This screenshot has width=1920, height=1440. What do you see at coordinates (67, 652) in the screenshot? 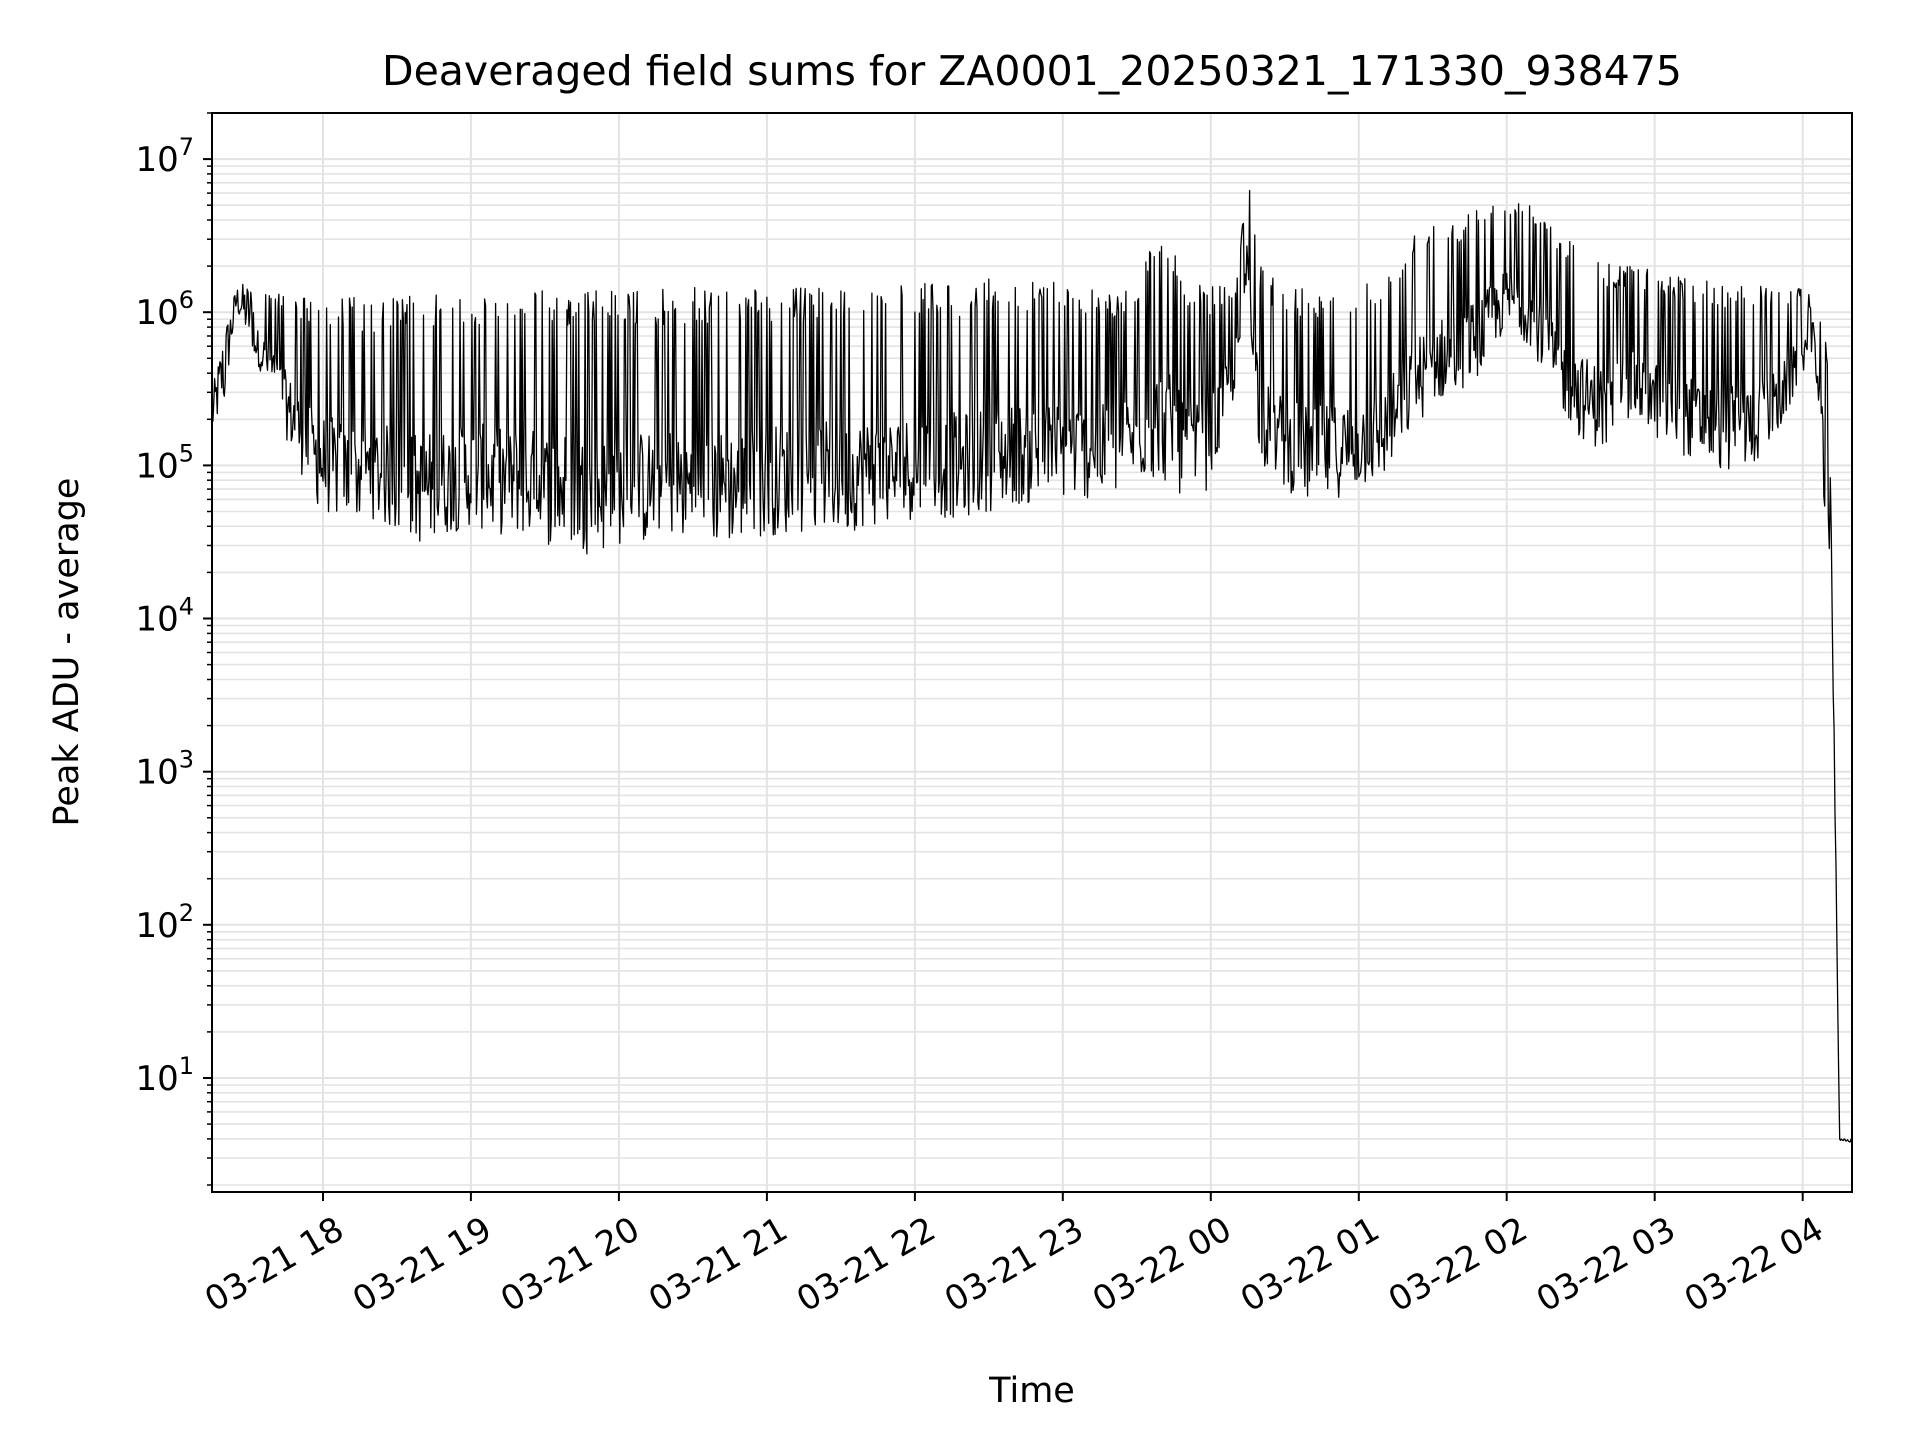
I see `y-axis-label: Peak ADU - average` at bounding box center [67, 652].